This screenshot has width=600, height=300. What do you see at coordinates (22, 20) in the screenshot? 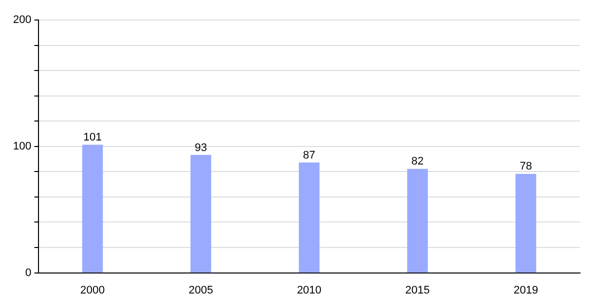
I see `y-tick-label: 200` at bounding box center [22, 20].